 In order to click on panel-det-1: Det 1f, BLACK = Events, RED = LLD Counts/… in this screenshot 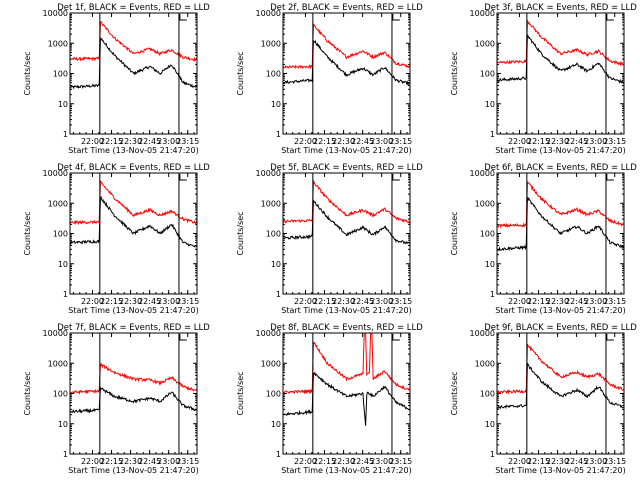, I will do `click(116, 79)`.